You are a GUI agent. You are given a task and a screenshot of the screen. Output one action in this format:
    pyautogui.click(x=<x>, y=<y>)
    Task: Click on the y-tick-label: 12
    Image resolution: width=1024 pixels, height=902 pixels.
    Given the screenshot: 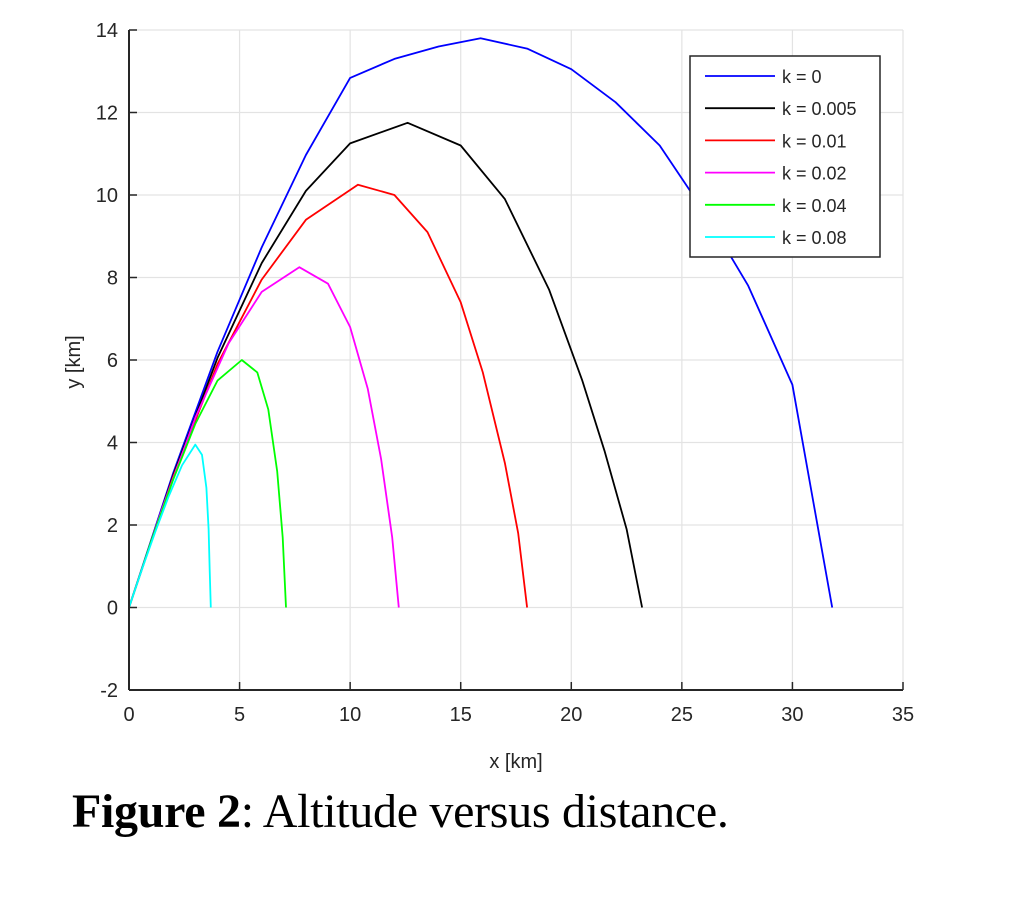 What is the action you would take?
    pyautogui.click(x=107, y=114)
    